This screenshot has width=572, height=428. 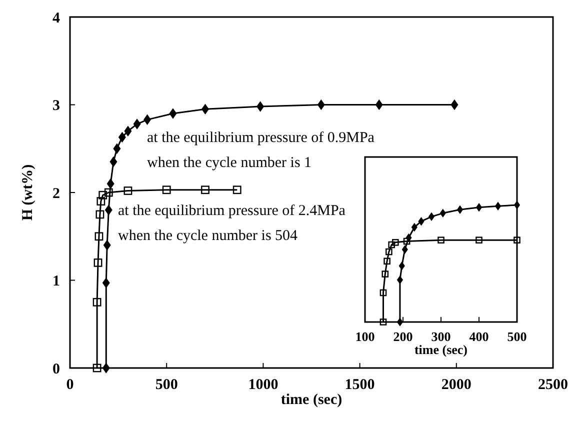 What do you see at coordinates (403, 336) in the screenshot?
I see `x-tick-label: 200` at bounding box center [403, 336].